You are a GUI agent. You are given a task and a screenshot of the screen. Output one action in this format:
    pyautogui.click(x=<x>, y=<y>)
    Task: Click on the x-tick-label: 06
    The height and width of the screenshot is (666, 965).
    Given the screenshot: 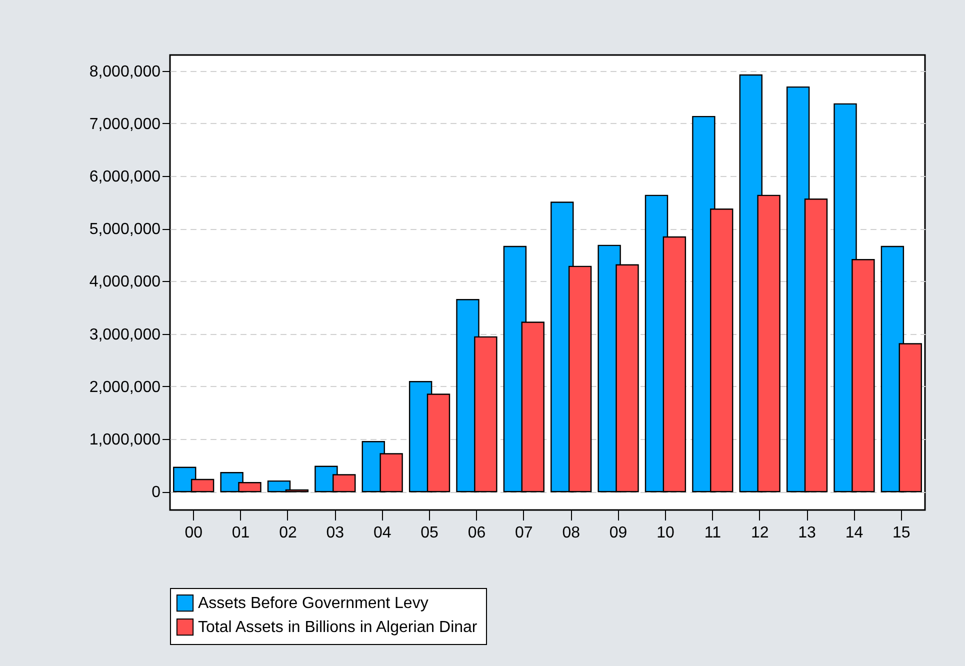 What is the action you would take?
    pyautogui.click(x=477, y=533)
    